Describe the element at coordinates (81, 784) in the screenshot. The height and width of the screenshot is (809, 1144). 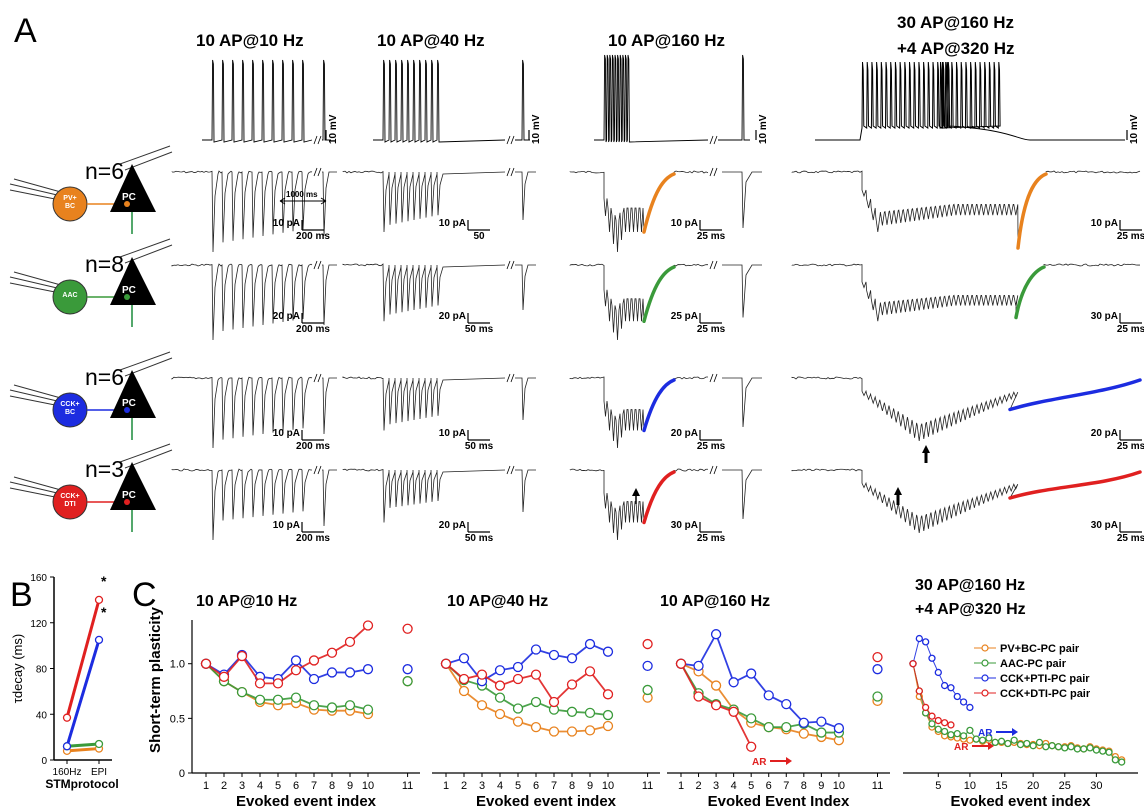
I see `panel-b-x-label: STMprotocol` at that location.